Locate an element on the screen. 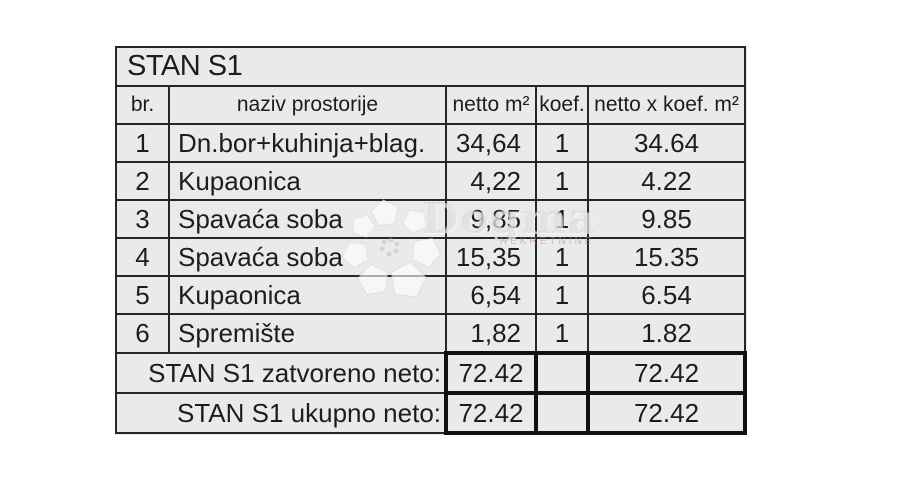  netto-koef-cell: 4.22 is located at coordinates (666, 181).